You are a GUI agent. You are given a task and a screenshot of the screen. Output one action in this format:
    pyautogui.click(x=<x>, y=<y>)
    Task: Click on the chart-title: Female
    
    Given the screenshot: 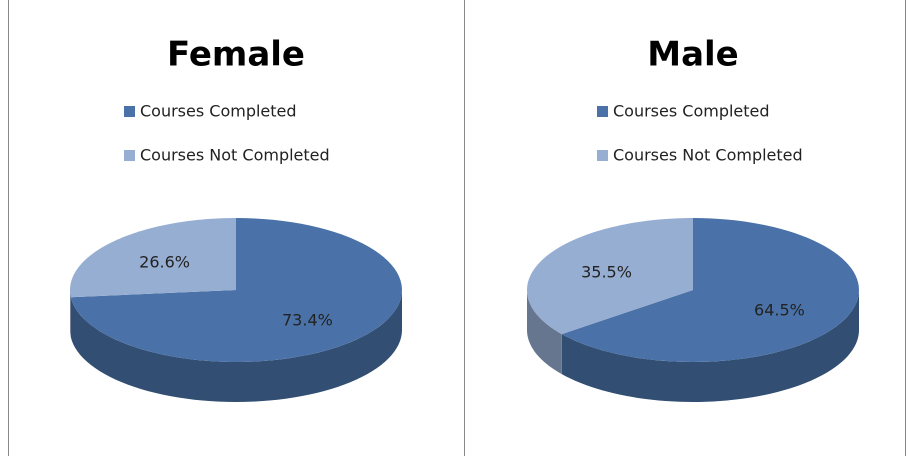 What is the action you would take?
    pyautogui.click(x=236, y=55)
    